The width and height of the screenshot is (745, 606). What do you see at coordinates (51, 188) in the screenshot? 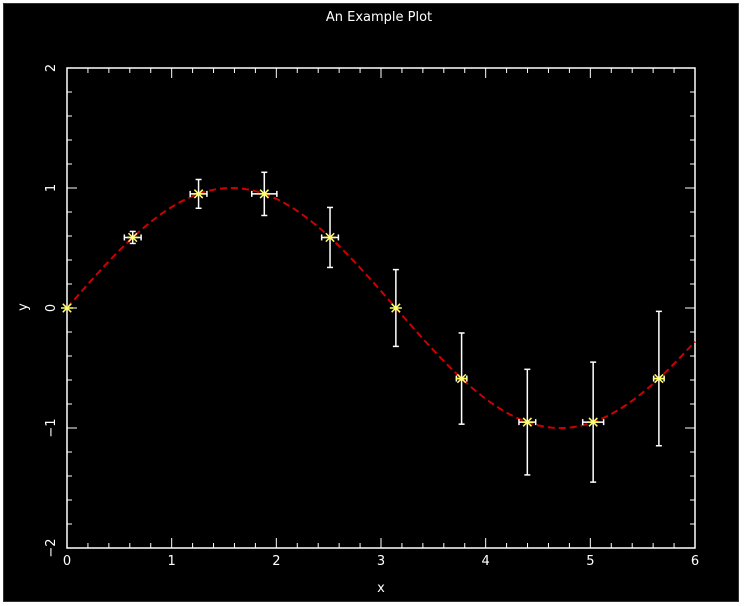
I see `y-tick-label: 1` at bounding box center [51, 188].